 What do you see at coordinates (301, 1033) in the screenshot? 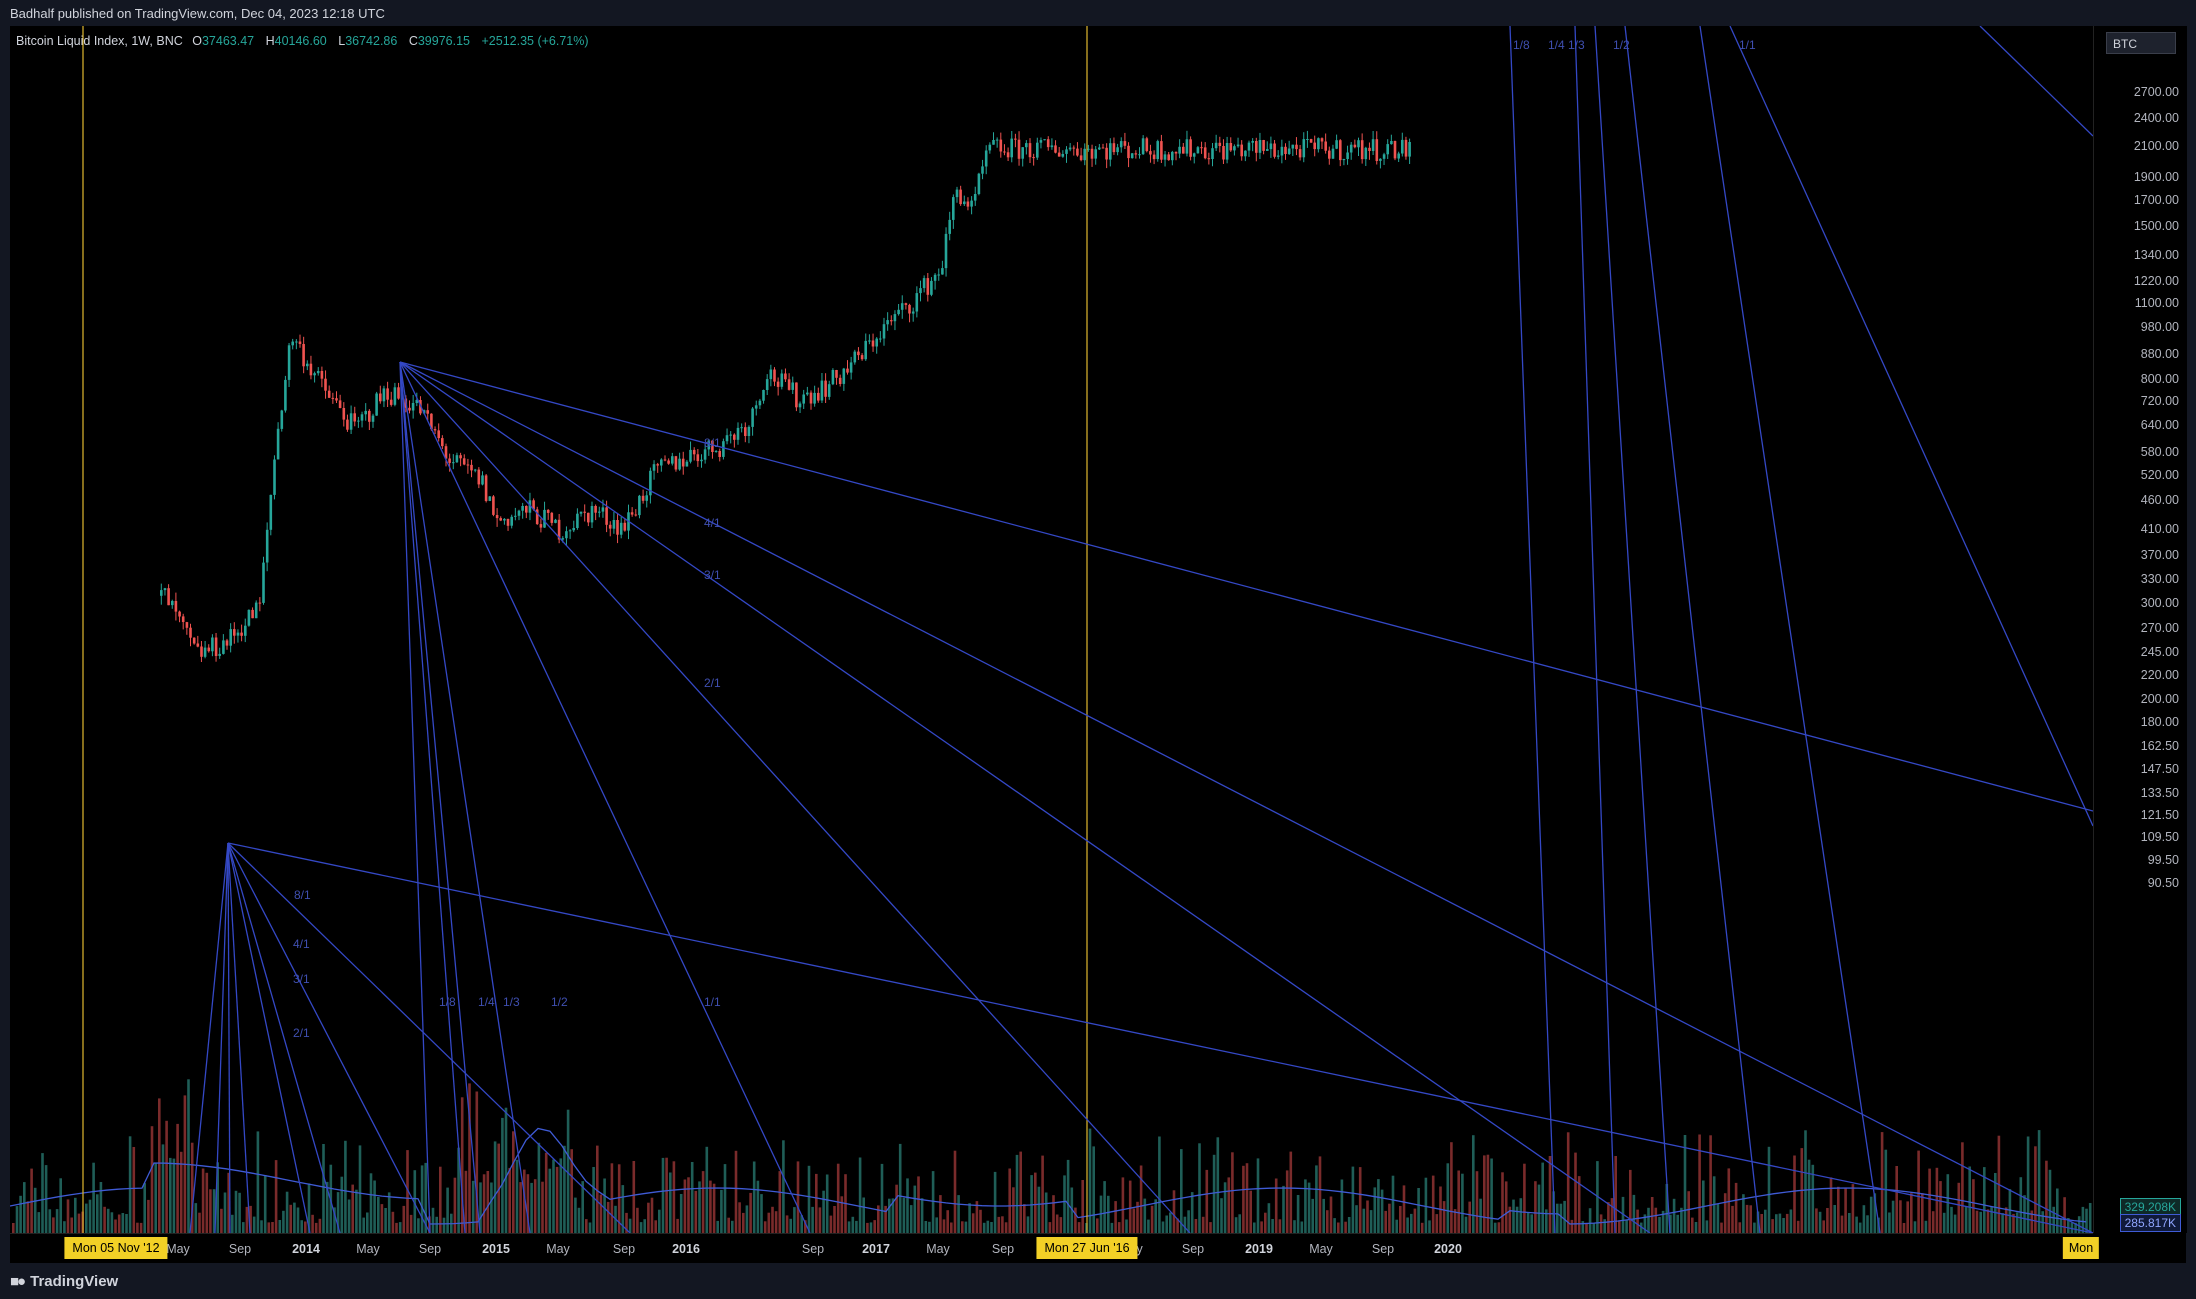
I see `fan-ratio-label: 2/1` at bounding box center [301, 1033].